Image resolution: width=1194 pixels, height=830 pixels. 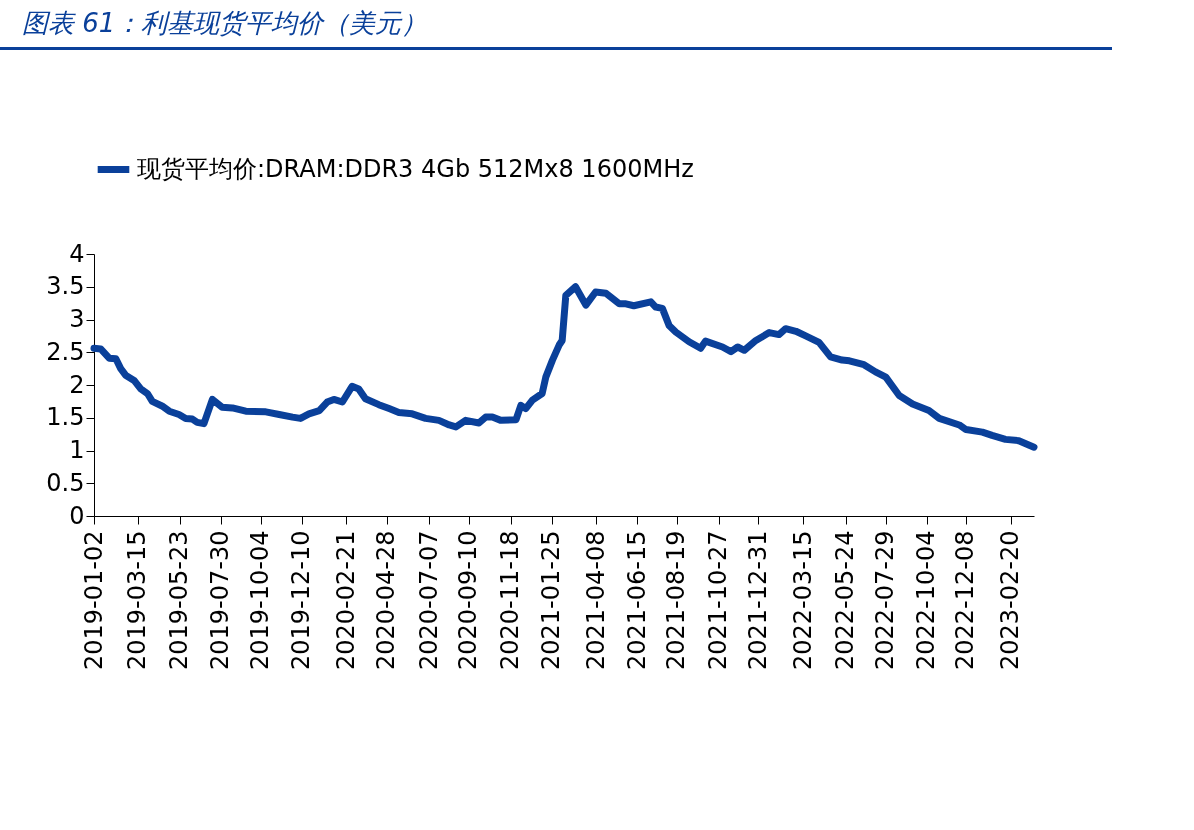 I want to click on x-tick-label: 2019-10-04, so click(x=260, y=600).